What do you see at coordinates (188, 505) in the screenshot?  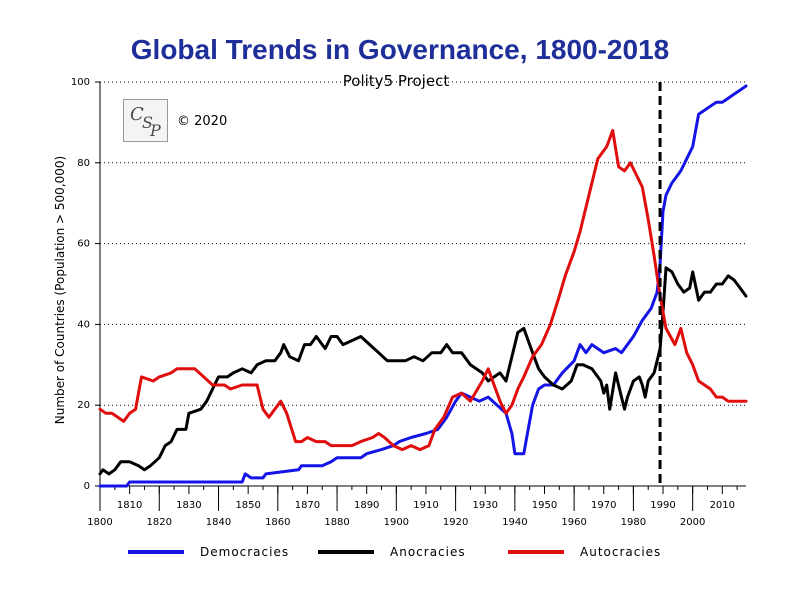 I see `x-tick-label-upper: 1830` at bounding box center [188, 505].